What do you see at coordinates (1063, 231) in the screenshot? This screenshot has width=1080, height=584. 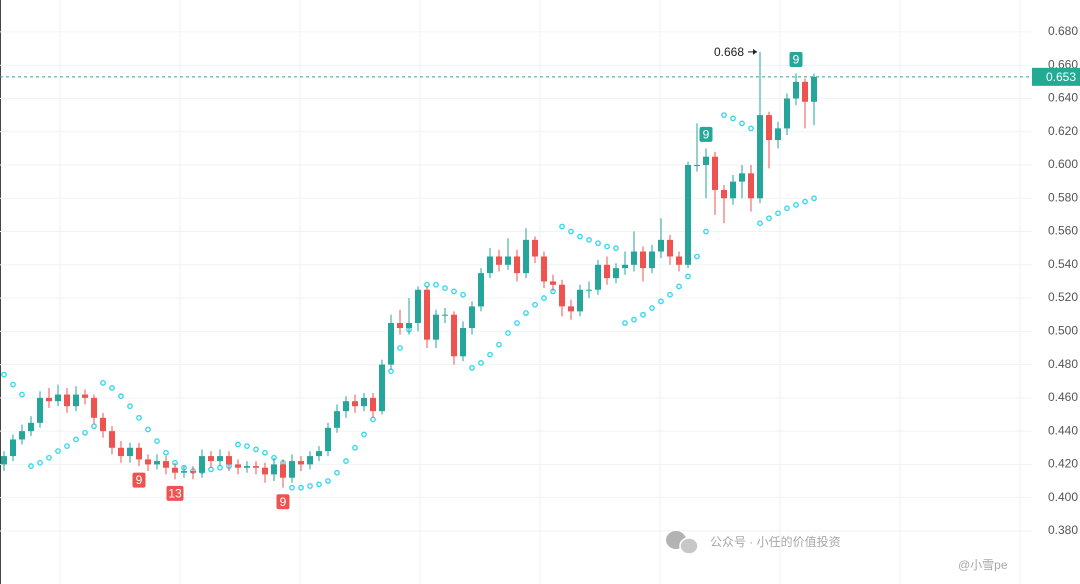 I see `y-tick-label: 0.560` at bounding box center [1063, 231].